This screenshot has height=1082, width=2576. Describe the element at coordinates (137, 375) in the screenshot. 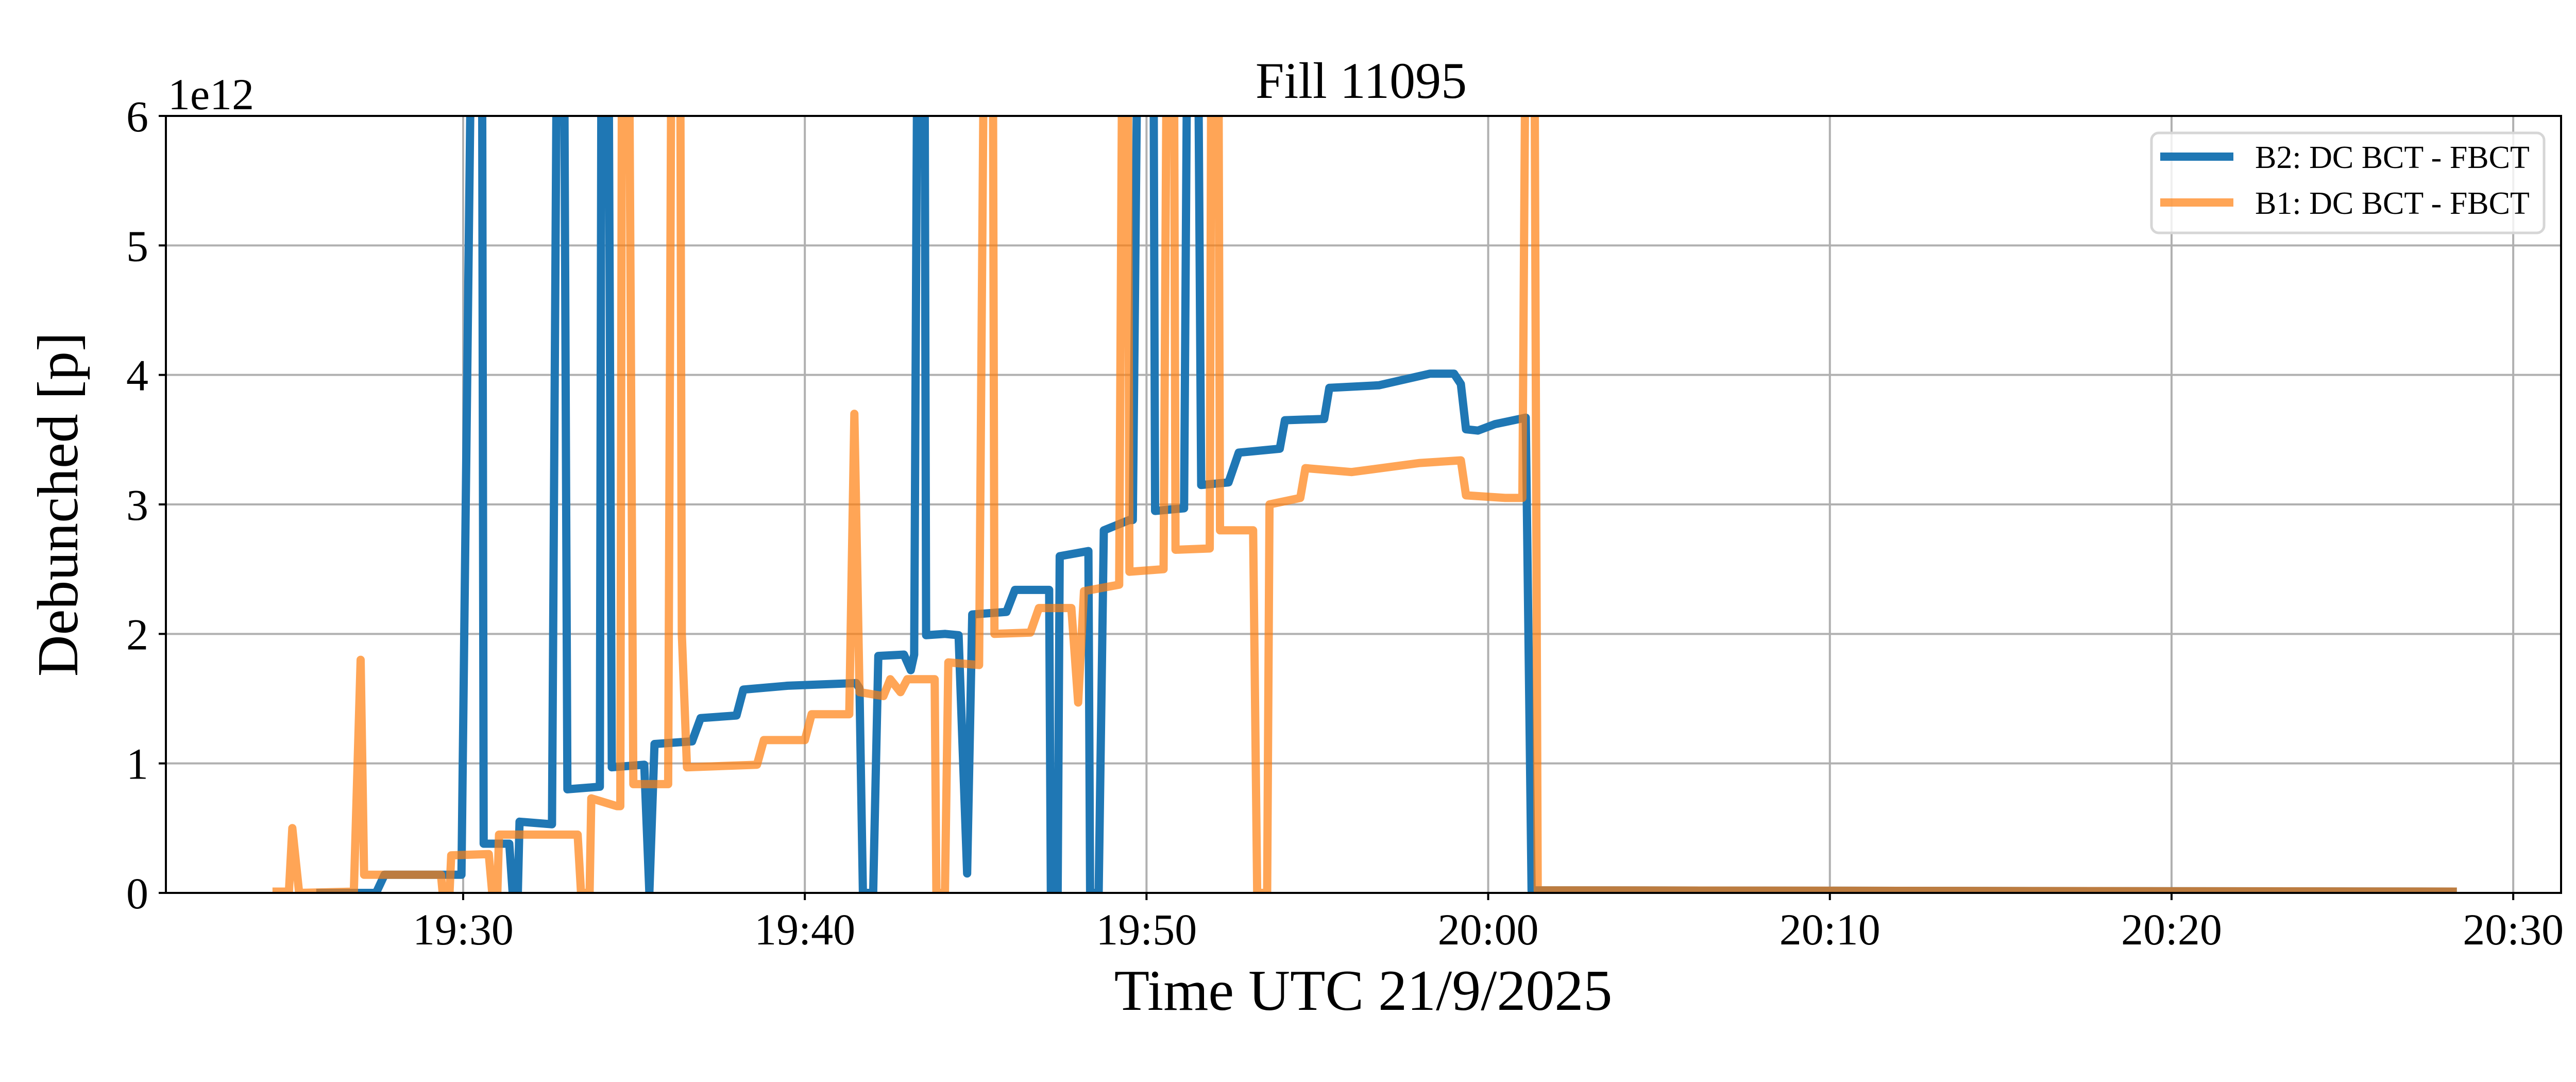

I see `y-tick-label: 4` at that location.